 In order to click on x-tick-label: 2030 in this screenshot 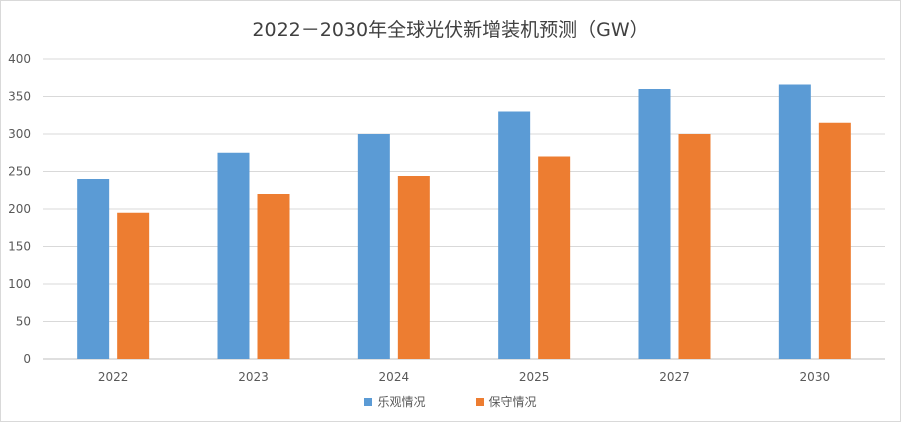, I will do `click(815, 377)`.